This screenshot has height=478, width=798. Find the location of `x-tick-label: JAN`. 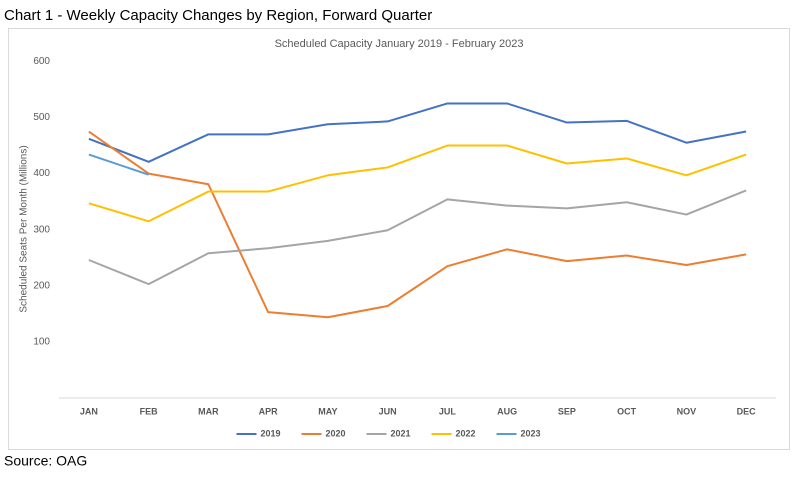

x-tick-label: JAN is located at coordinates (89, 411).